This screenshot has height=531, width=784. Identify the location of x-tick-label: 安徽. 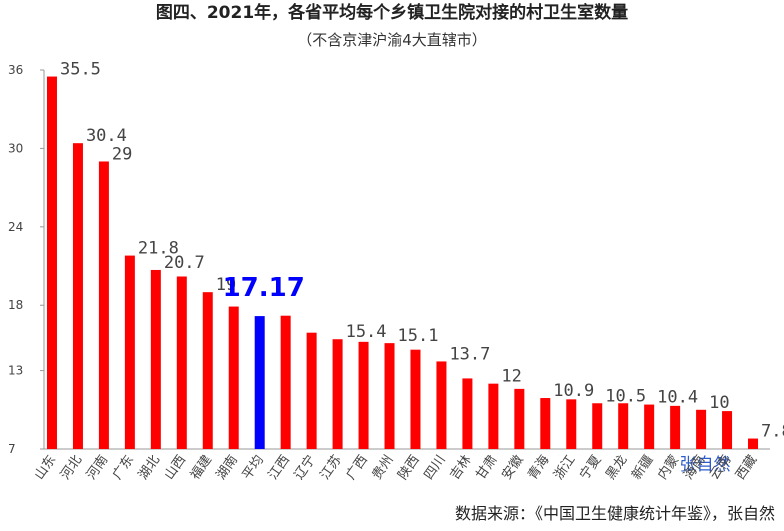
(512, 468).